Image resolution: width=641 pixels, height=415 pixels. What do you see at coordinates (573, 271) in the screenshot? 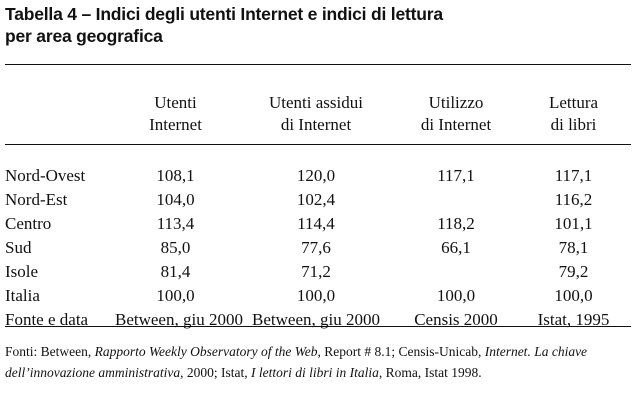
I see `cell-lettura: 79,2` at bounding box center [573, 271].